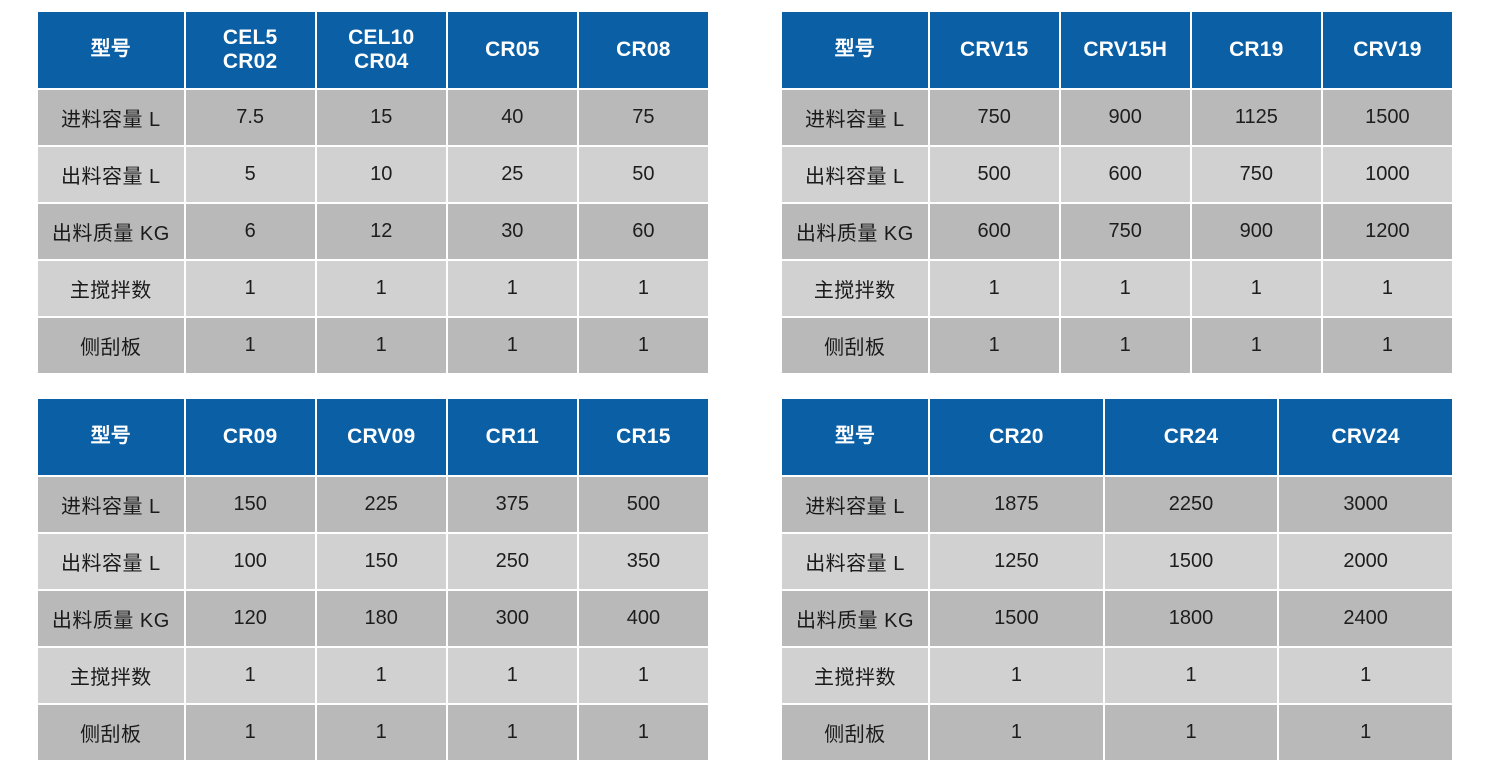  Describe the element at coordinates (382, 232) in the screenshot. I see `table-cell-value: 12` at that location.